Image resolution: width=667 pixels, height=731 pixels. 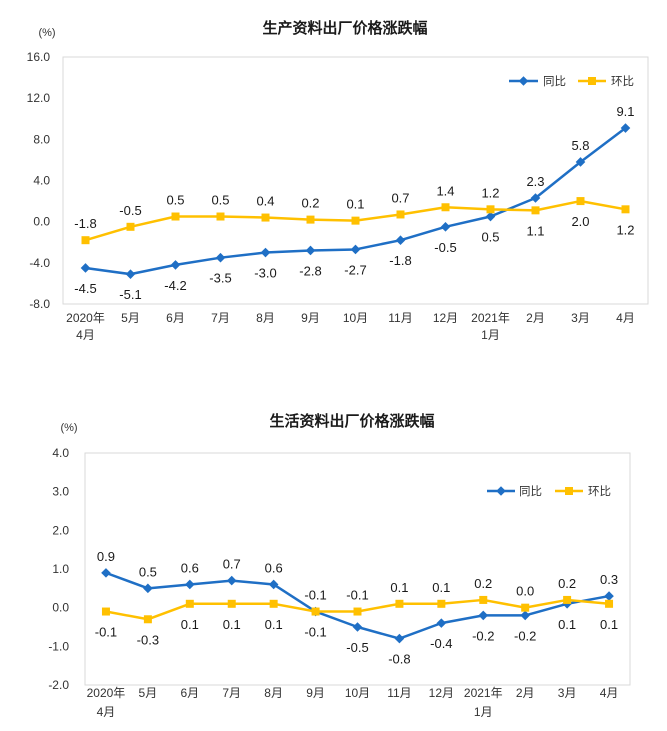 I want to click on mom-data-label: 0.4, so click(x=265, y=201).